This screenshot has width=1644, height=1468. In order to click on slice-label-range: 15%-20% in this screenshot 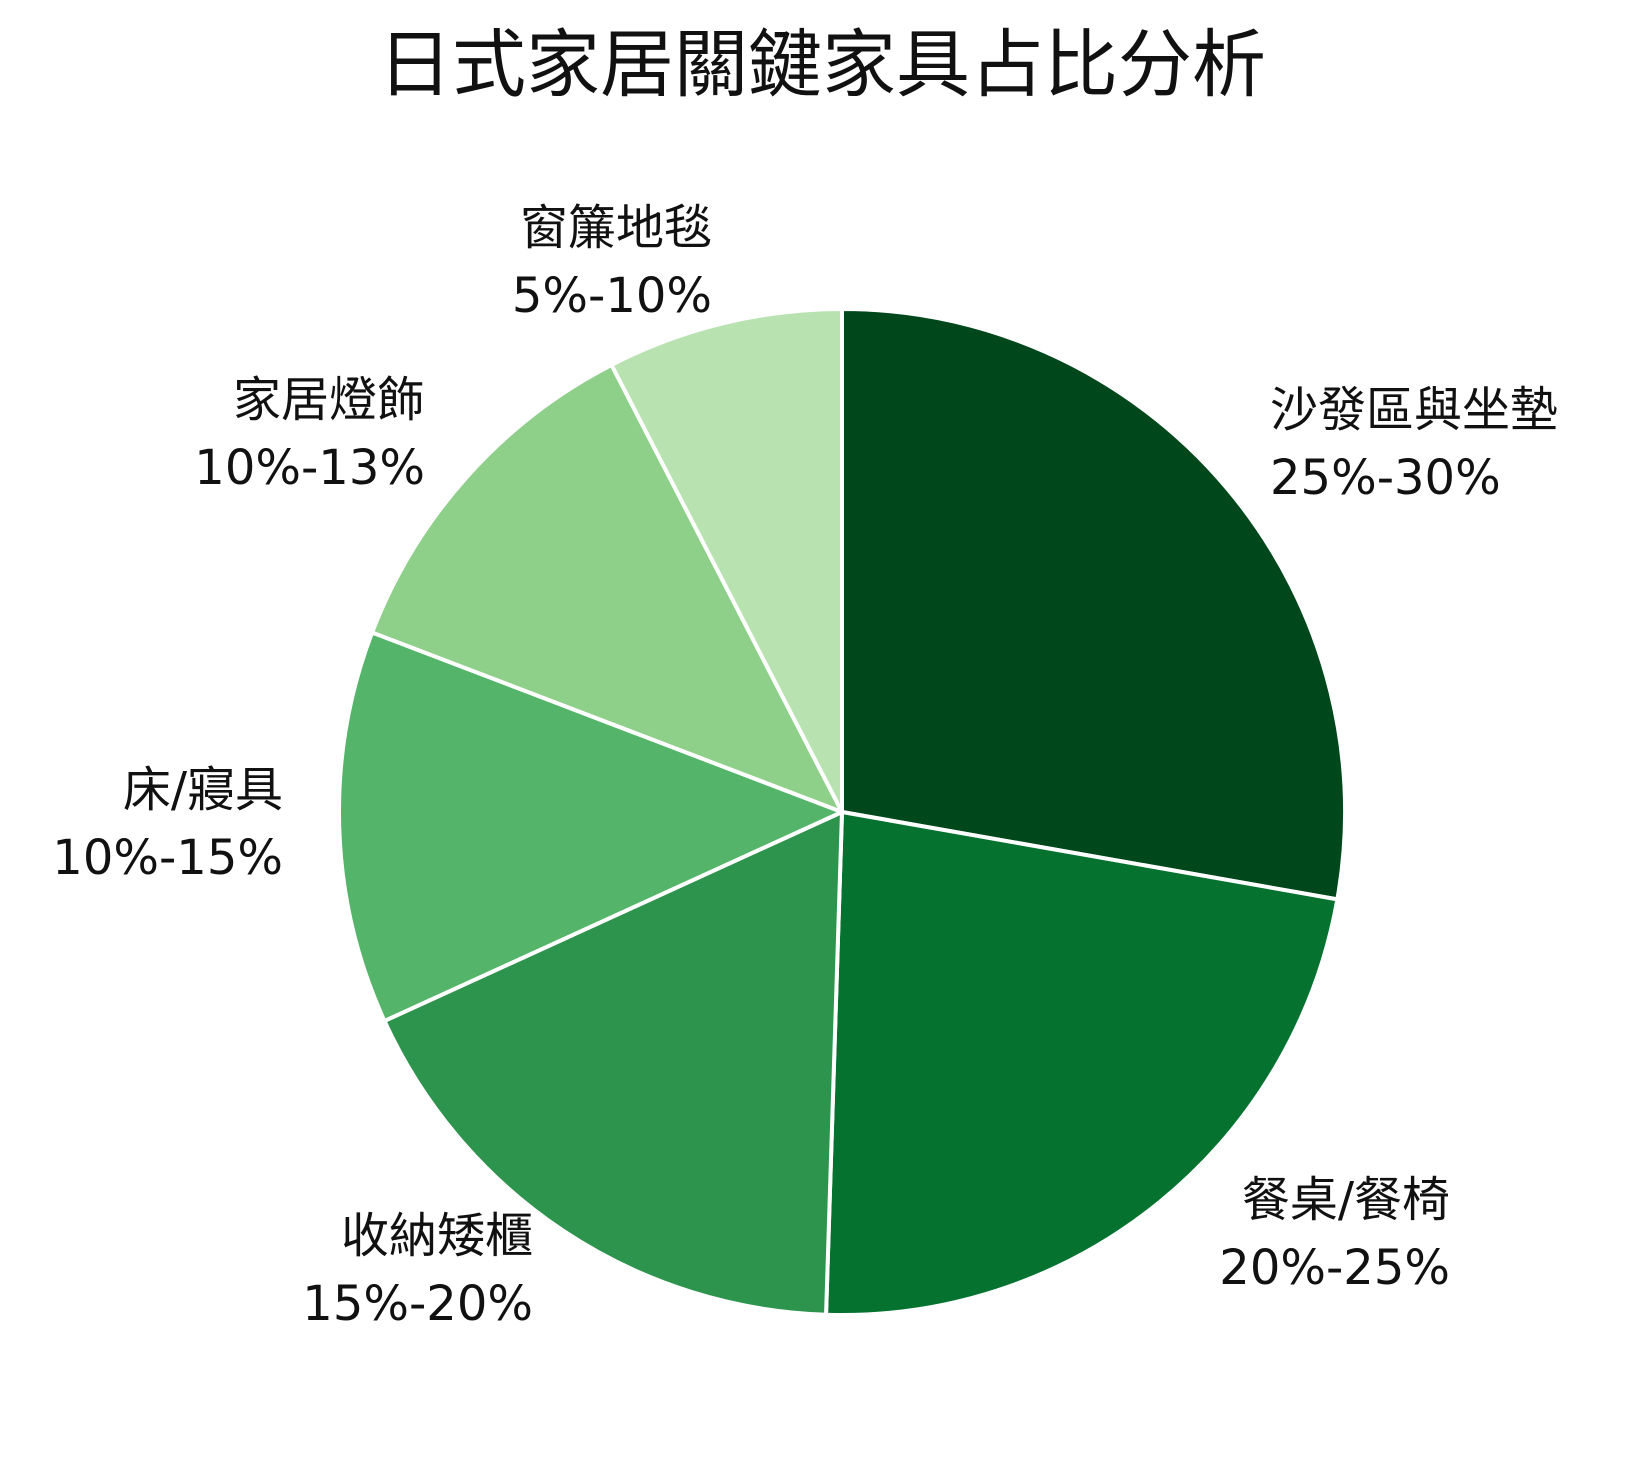, I will do `click(417, 1304)`.